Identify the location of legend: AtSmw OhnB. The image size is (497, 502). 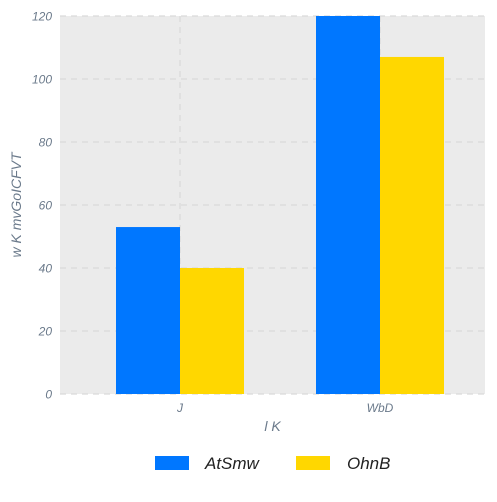
(272, 463).